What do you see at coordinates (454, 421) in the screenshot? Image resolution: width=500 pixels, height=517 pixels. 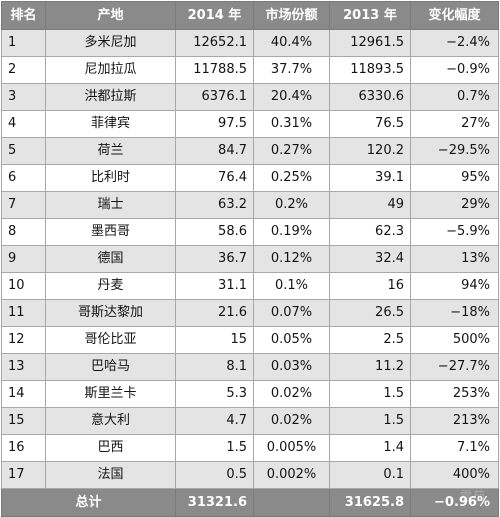 I see `cell-change: 213%` at bounding box center [454, 421].